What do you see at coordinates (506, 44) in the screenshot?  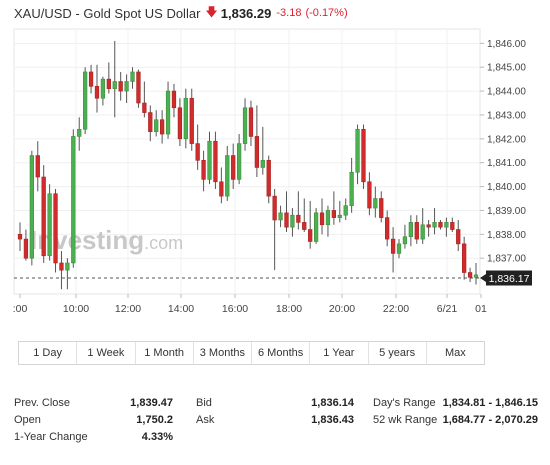 I see `y-tick-label: 1,846.00` at bounding box center [506, 44].